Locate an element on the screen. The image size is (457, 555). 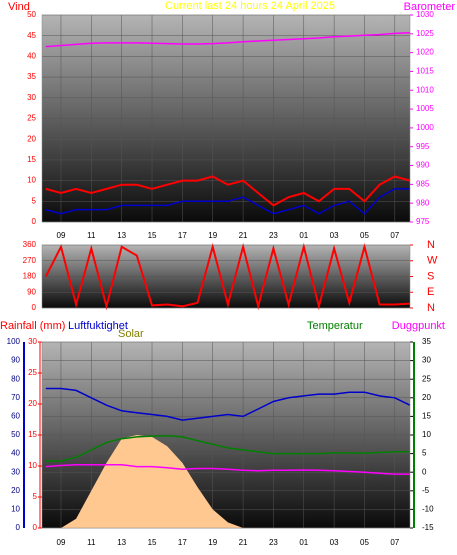
y2-tick-label: -15 is located at coordinates (428, 527).